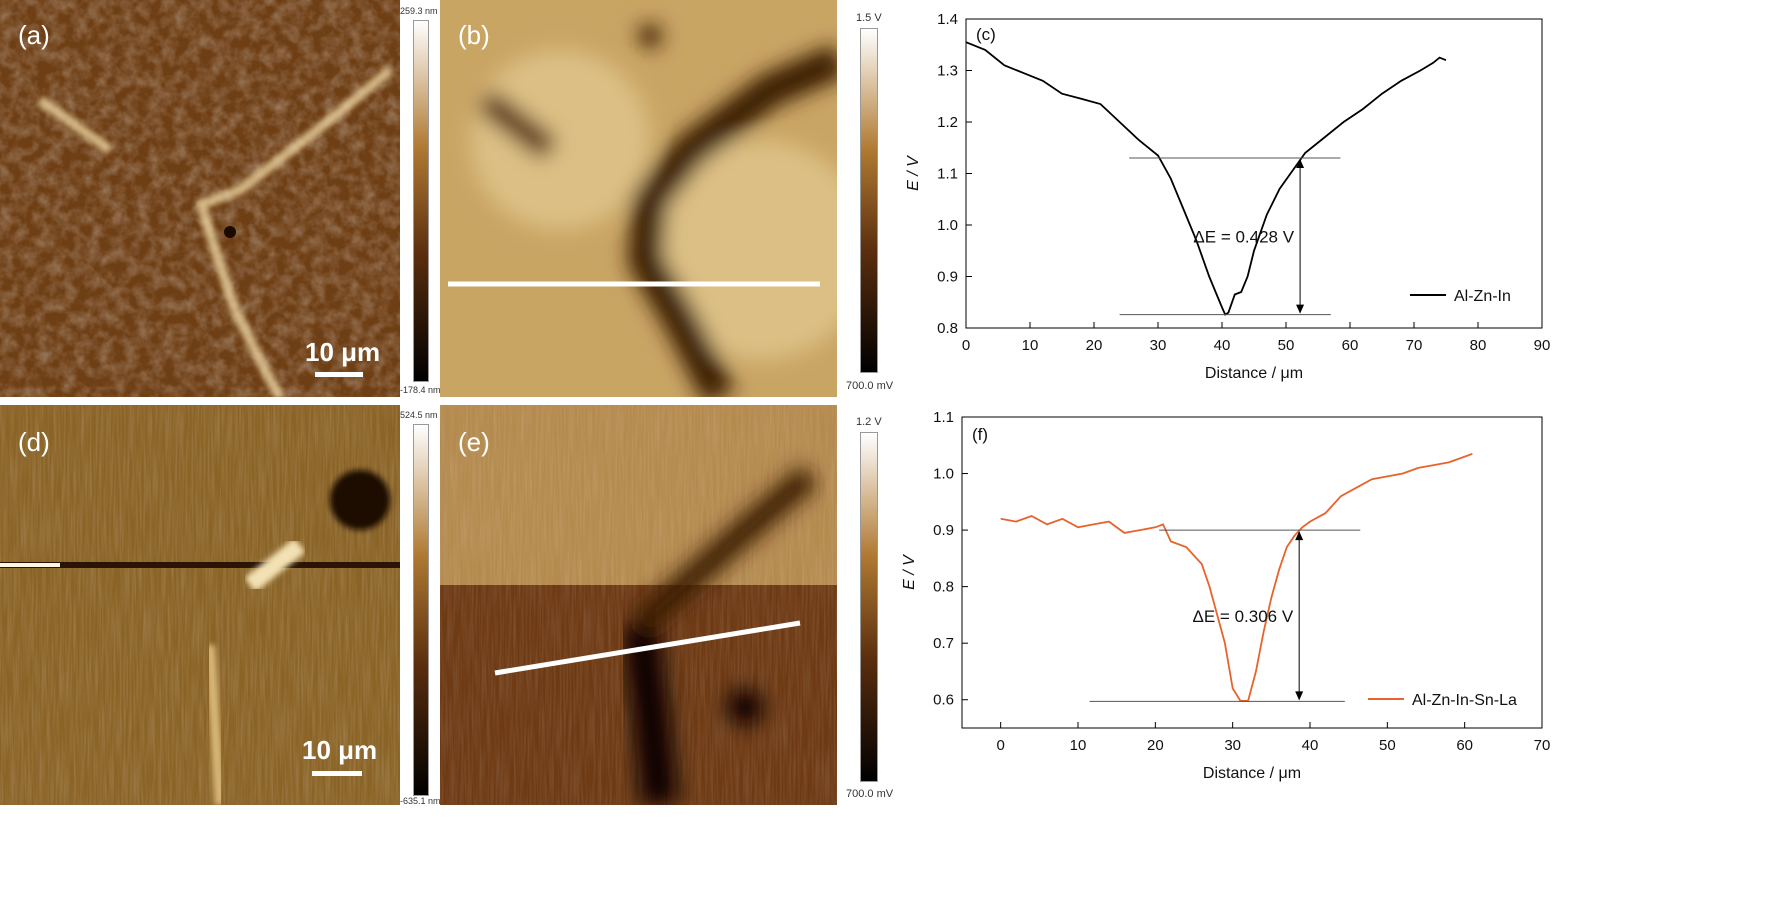 The width and height of the screenshot is (1772, 907). What do you see at coordinates (337, 773) in the screenshot?
I see `scalebar-d` at bounding box center [337, 773].